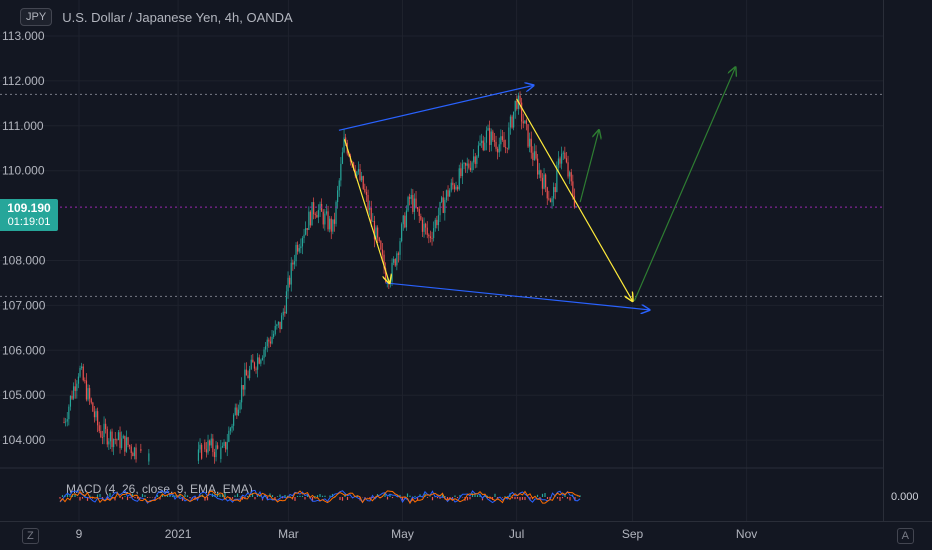  Describe the element at coordinates (24, 305) in the screenshot. I see `y-tick-label: 107.000` at that location.